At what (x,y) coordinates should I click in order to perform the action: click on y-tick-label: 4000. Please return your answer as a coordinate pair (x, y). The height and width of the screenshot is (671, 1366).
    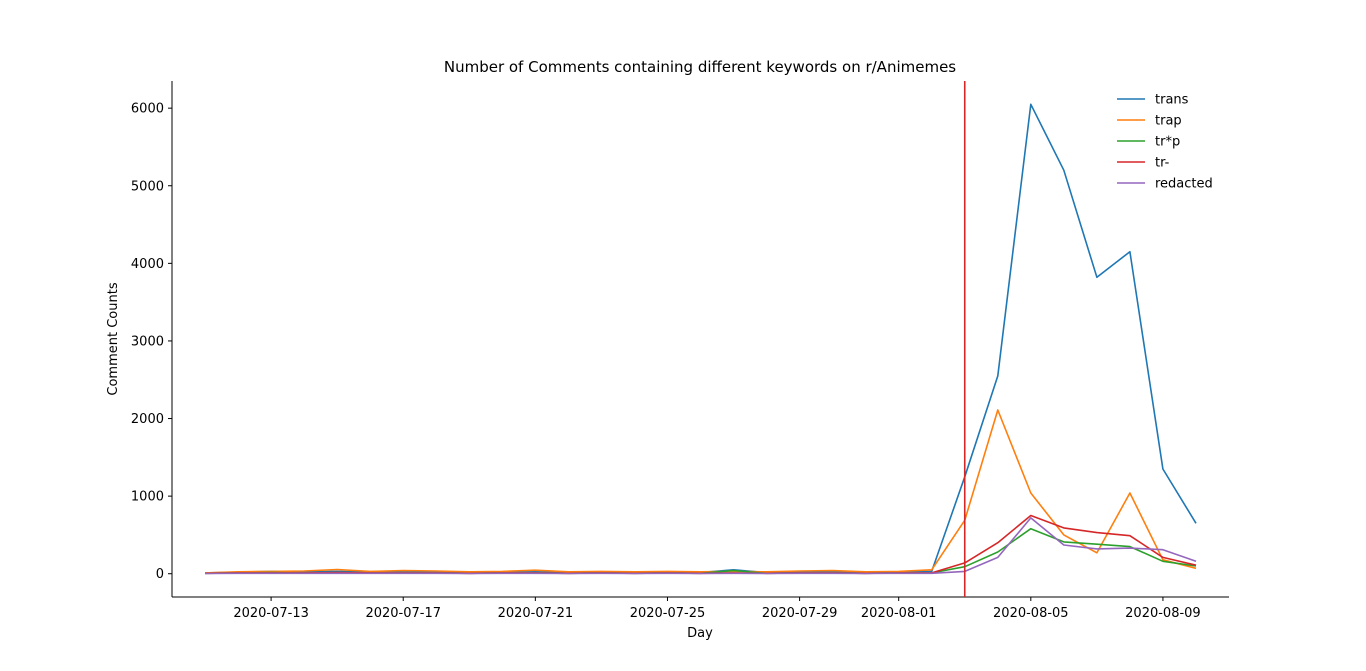
    Looking at the image, I should click on (147, 264).